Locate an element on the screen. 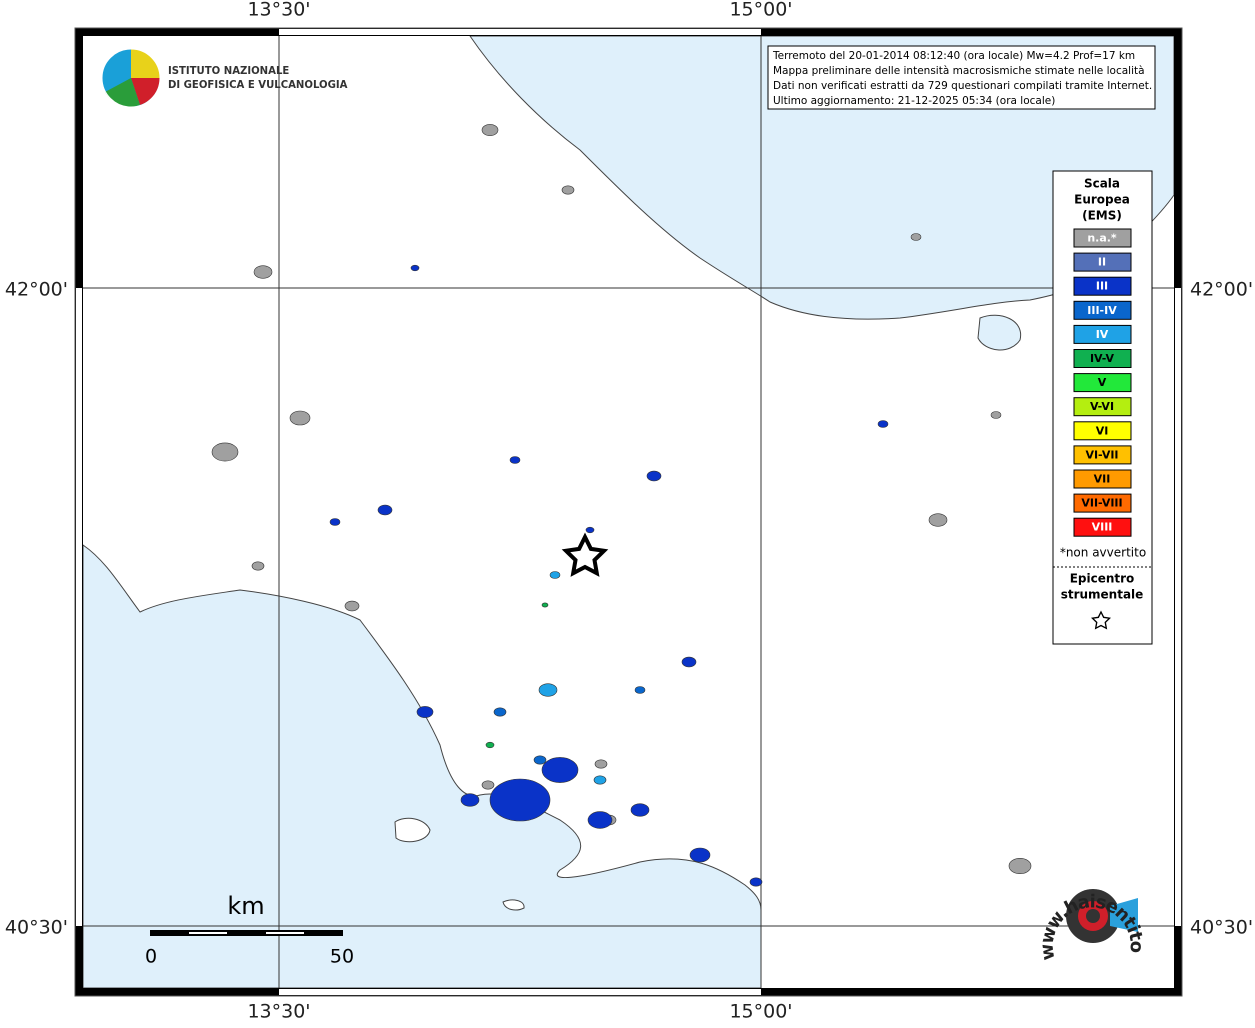 The width and height of the screenshot is (1255, 1028). legend-star is located at coordinates (1101, 620).